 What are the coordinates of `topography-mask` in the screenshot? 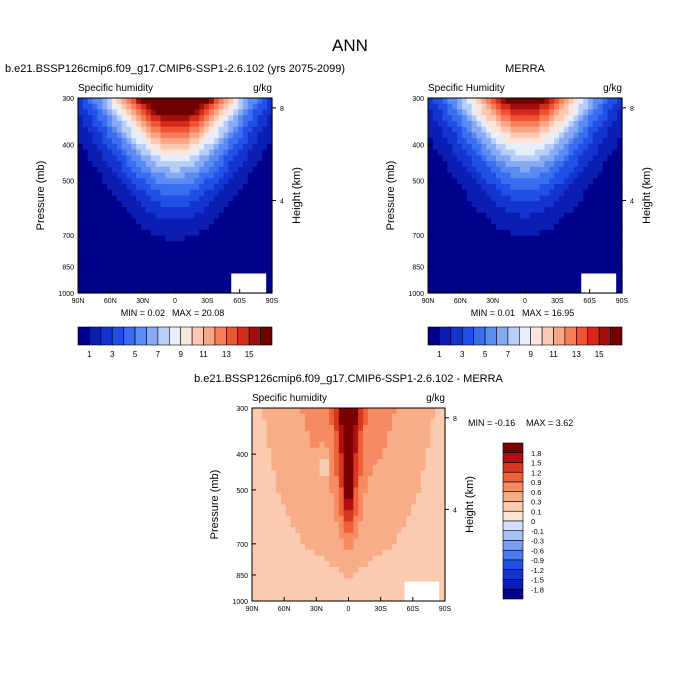 It's located at (599, 283).